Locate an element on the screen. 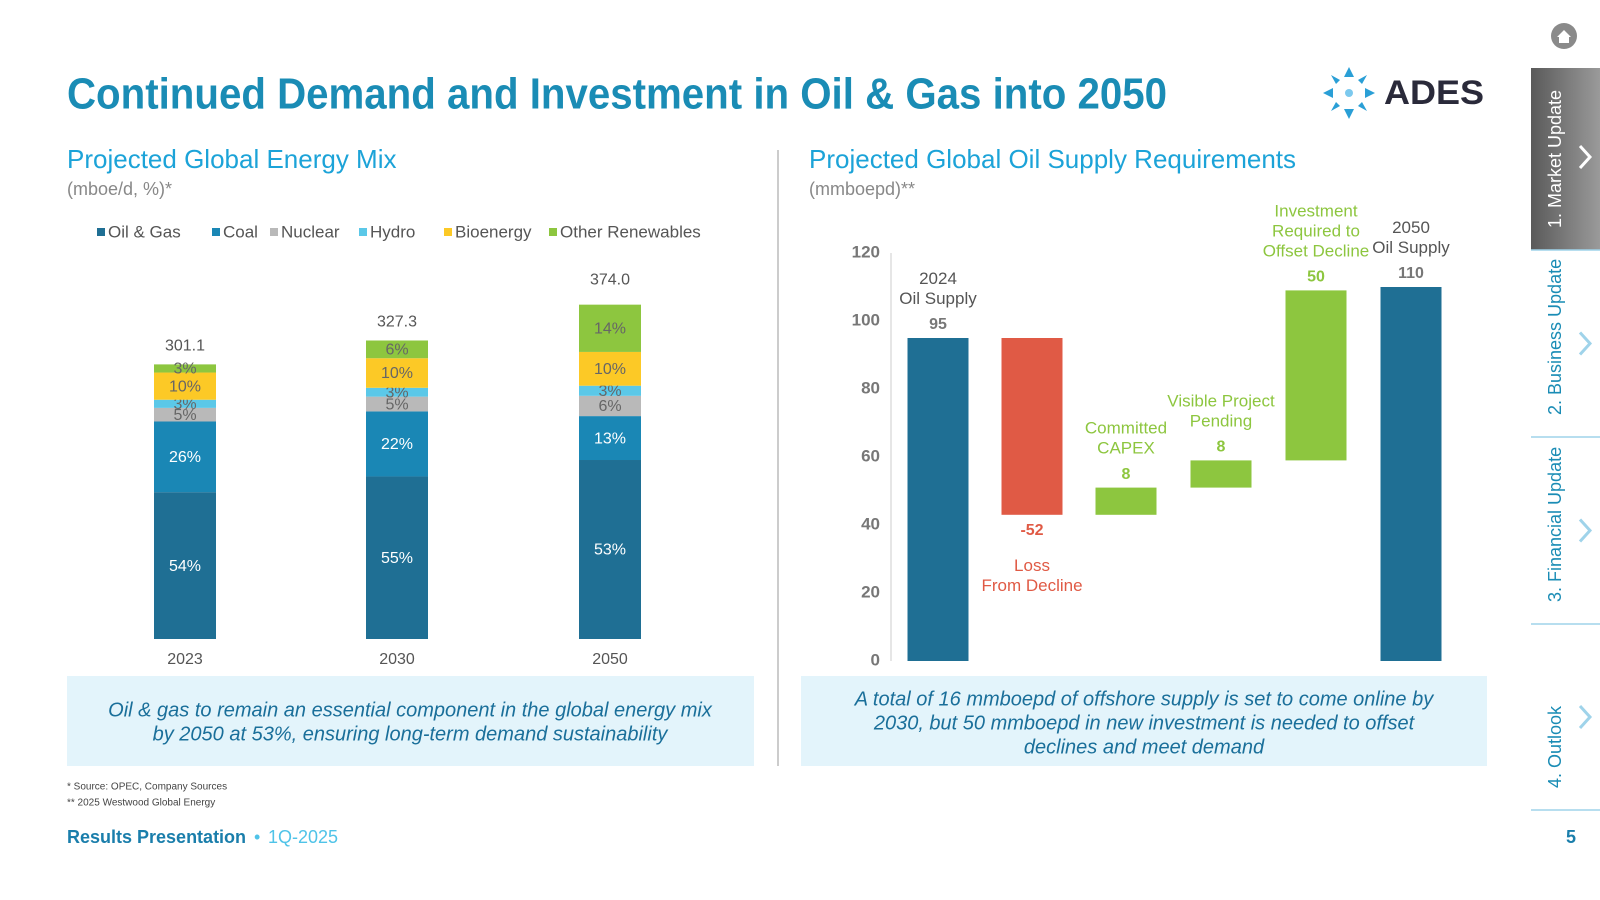  nav-item: 3. Financial Update is located at coordinates (1555, 524).